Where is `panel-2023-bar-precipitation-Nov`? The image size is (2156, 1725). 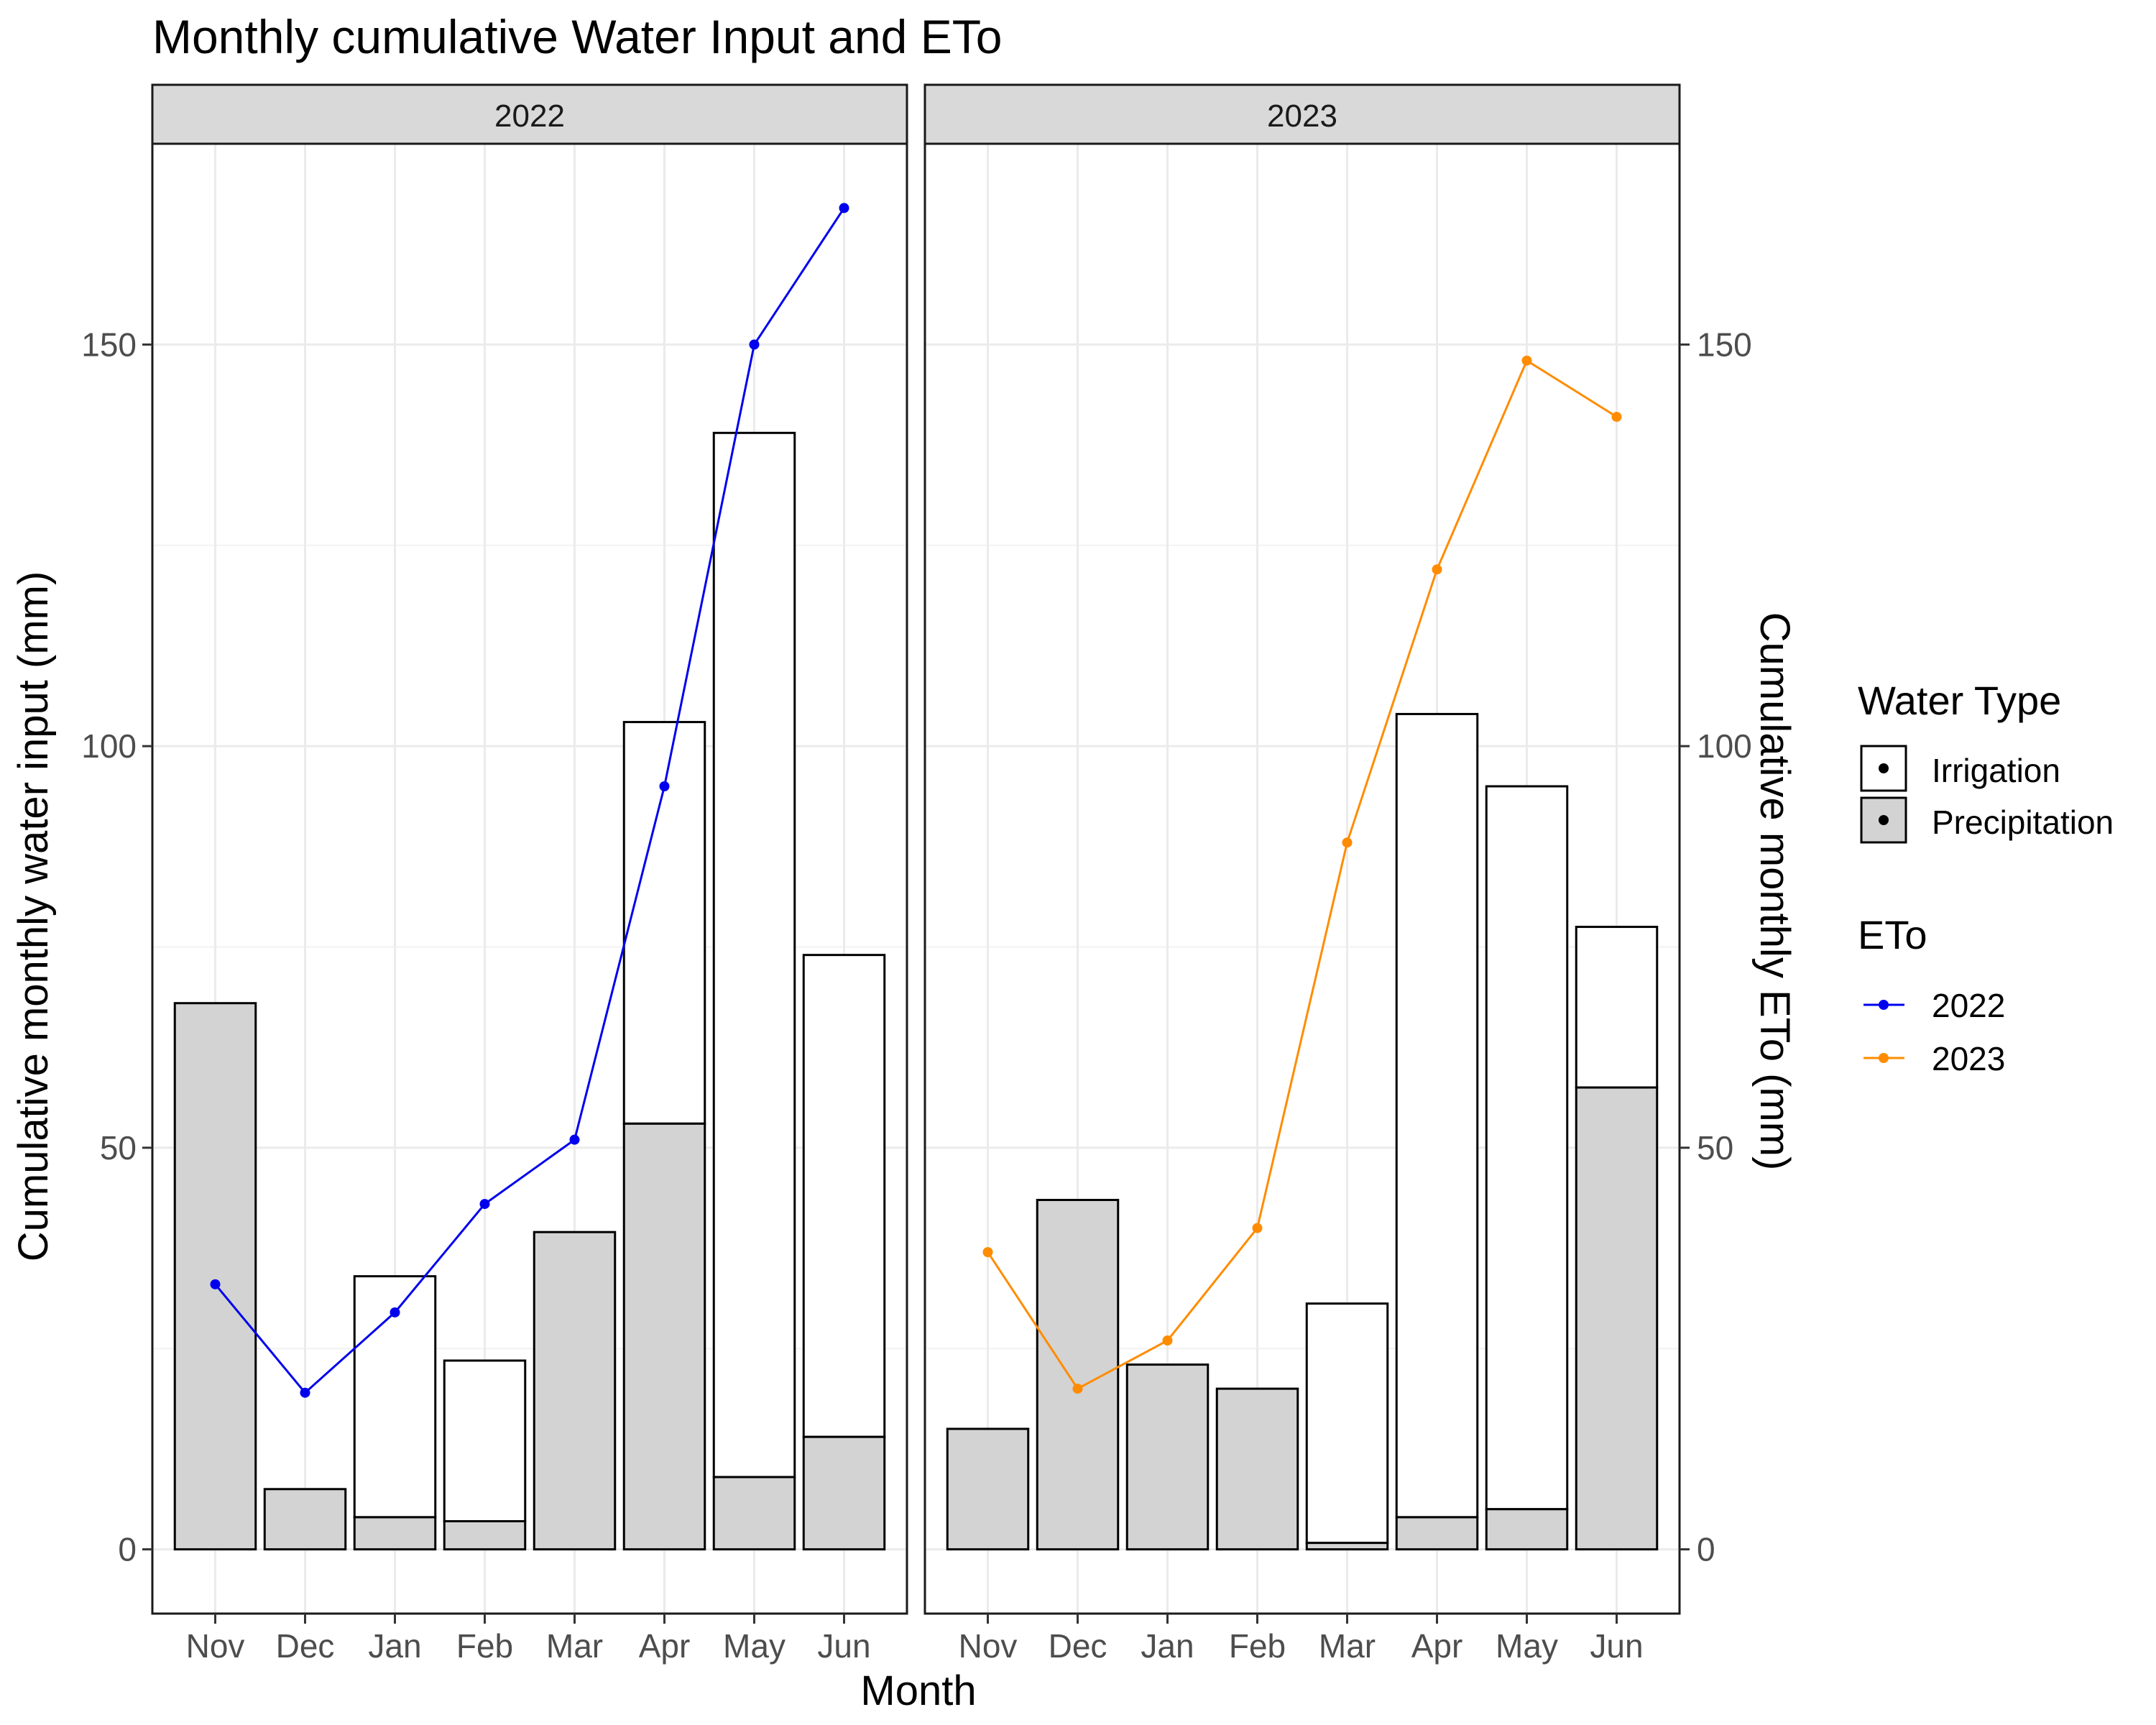 panel-2023-bar-precipitation-Nov is located at coordinates (988, 1489).